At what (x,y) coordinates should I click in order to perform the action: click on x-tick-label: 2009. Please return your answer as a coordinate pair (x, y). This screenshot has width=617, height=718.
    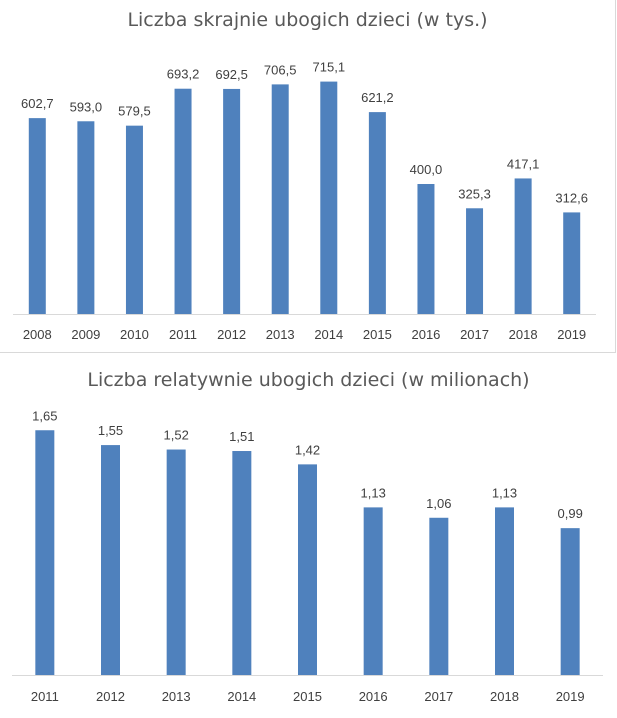
    Looking at the image, I should click on (85, 334).